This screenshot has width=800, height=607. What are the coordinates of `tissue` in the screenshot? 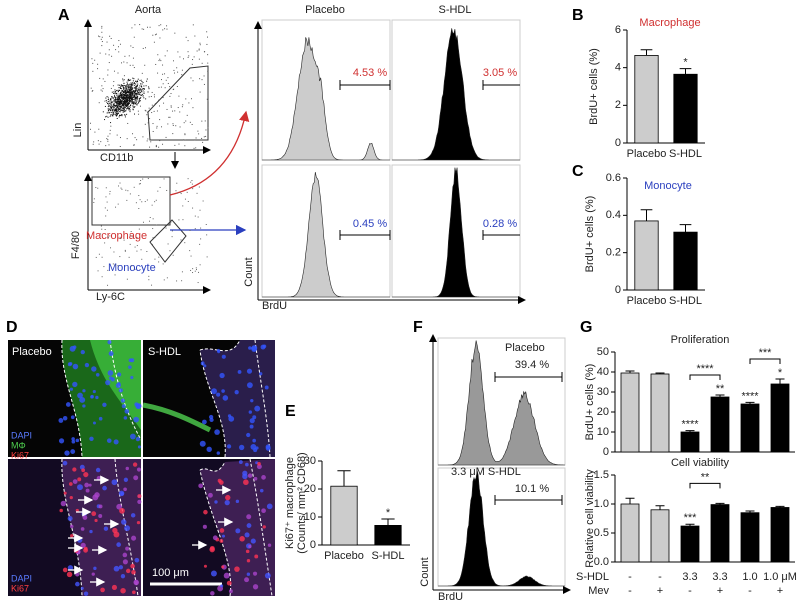 It's located at (237, 527).